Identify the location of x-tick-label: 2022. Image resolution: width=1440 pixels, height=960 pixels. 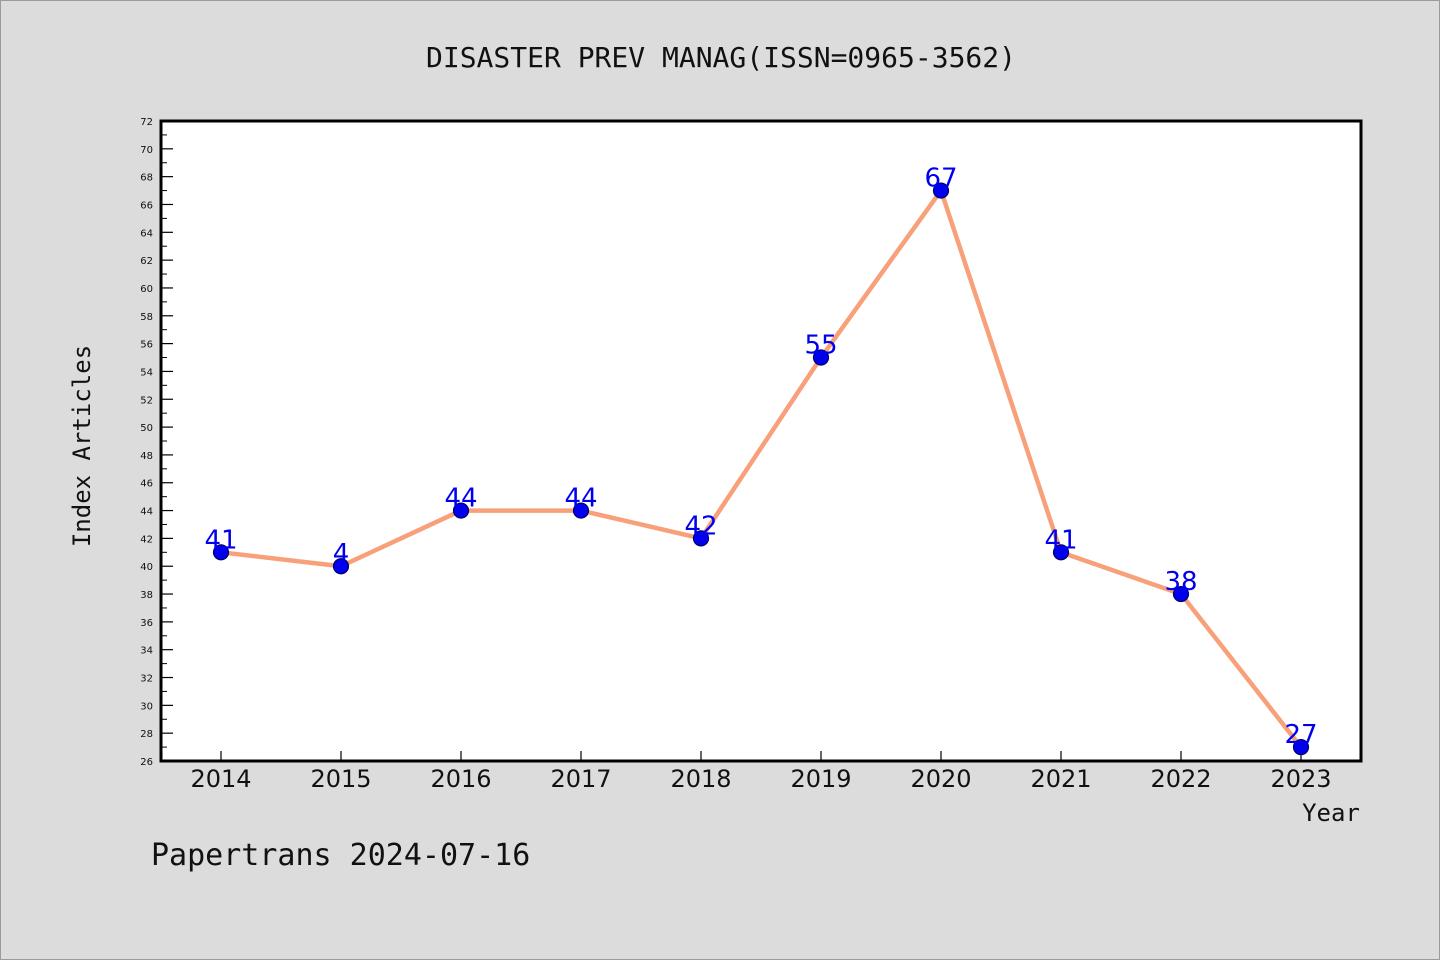
(1180, 779).